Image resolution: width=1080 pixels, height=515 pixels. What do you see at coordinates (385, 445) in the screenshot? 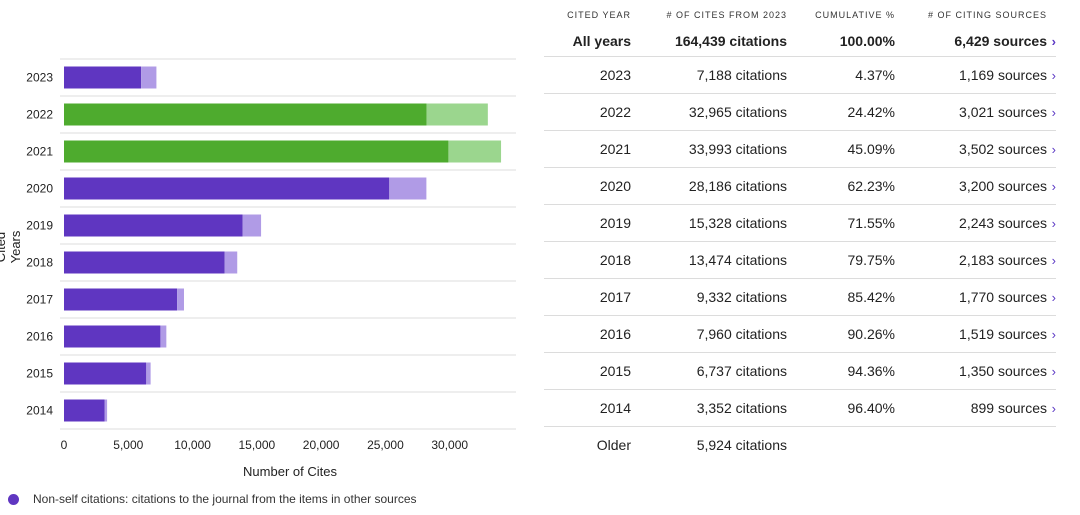
I see `x-tick-label: 25,000` at bounding box center [385, 445].